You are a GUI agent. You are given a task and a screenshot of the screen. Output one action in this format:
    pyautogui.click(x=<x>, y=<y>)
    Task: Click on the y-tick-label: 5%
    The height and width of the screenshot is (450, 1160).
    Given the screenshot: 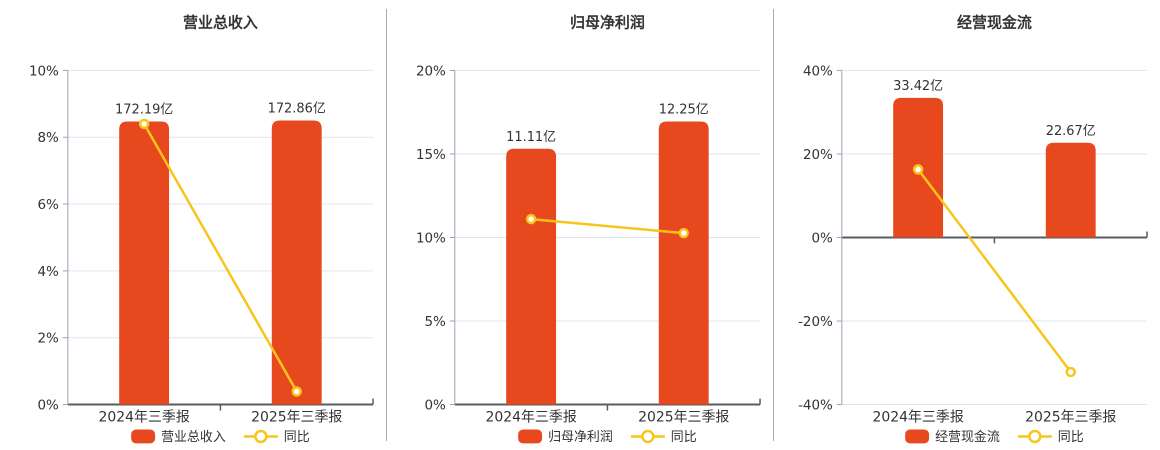 What is the action you would take?
    pyautogui.click(x=436, y=322)
    